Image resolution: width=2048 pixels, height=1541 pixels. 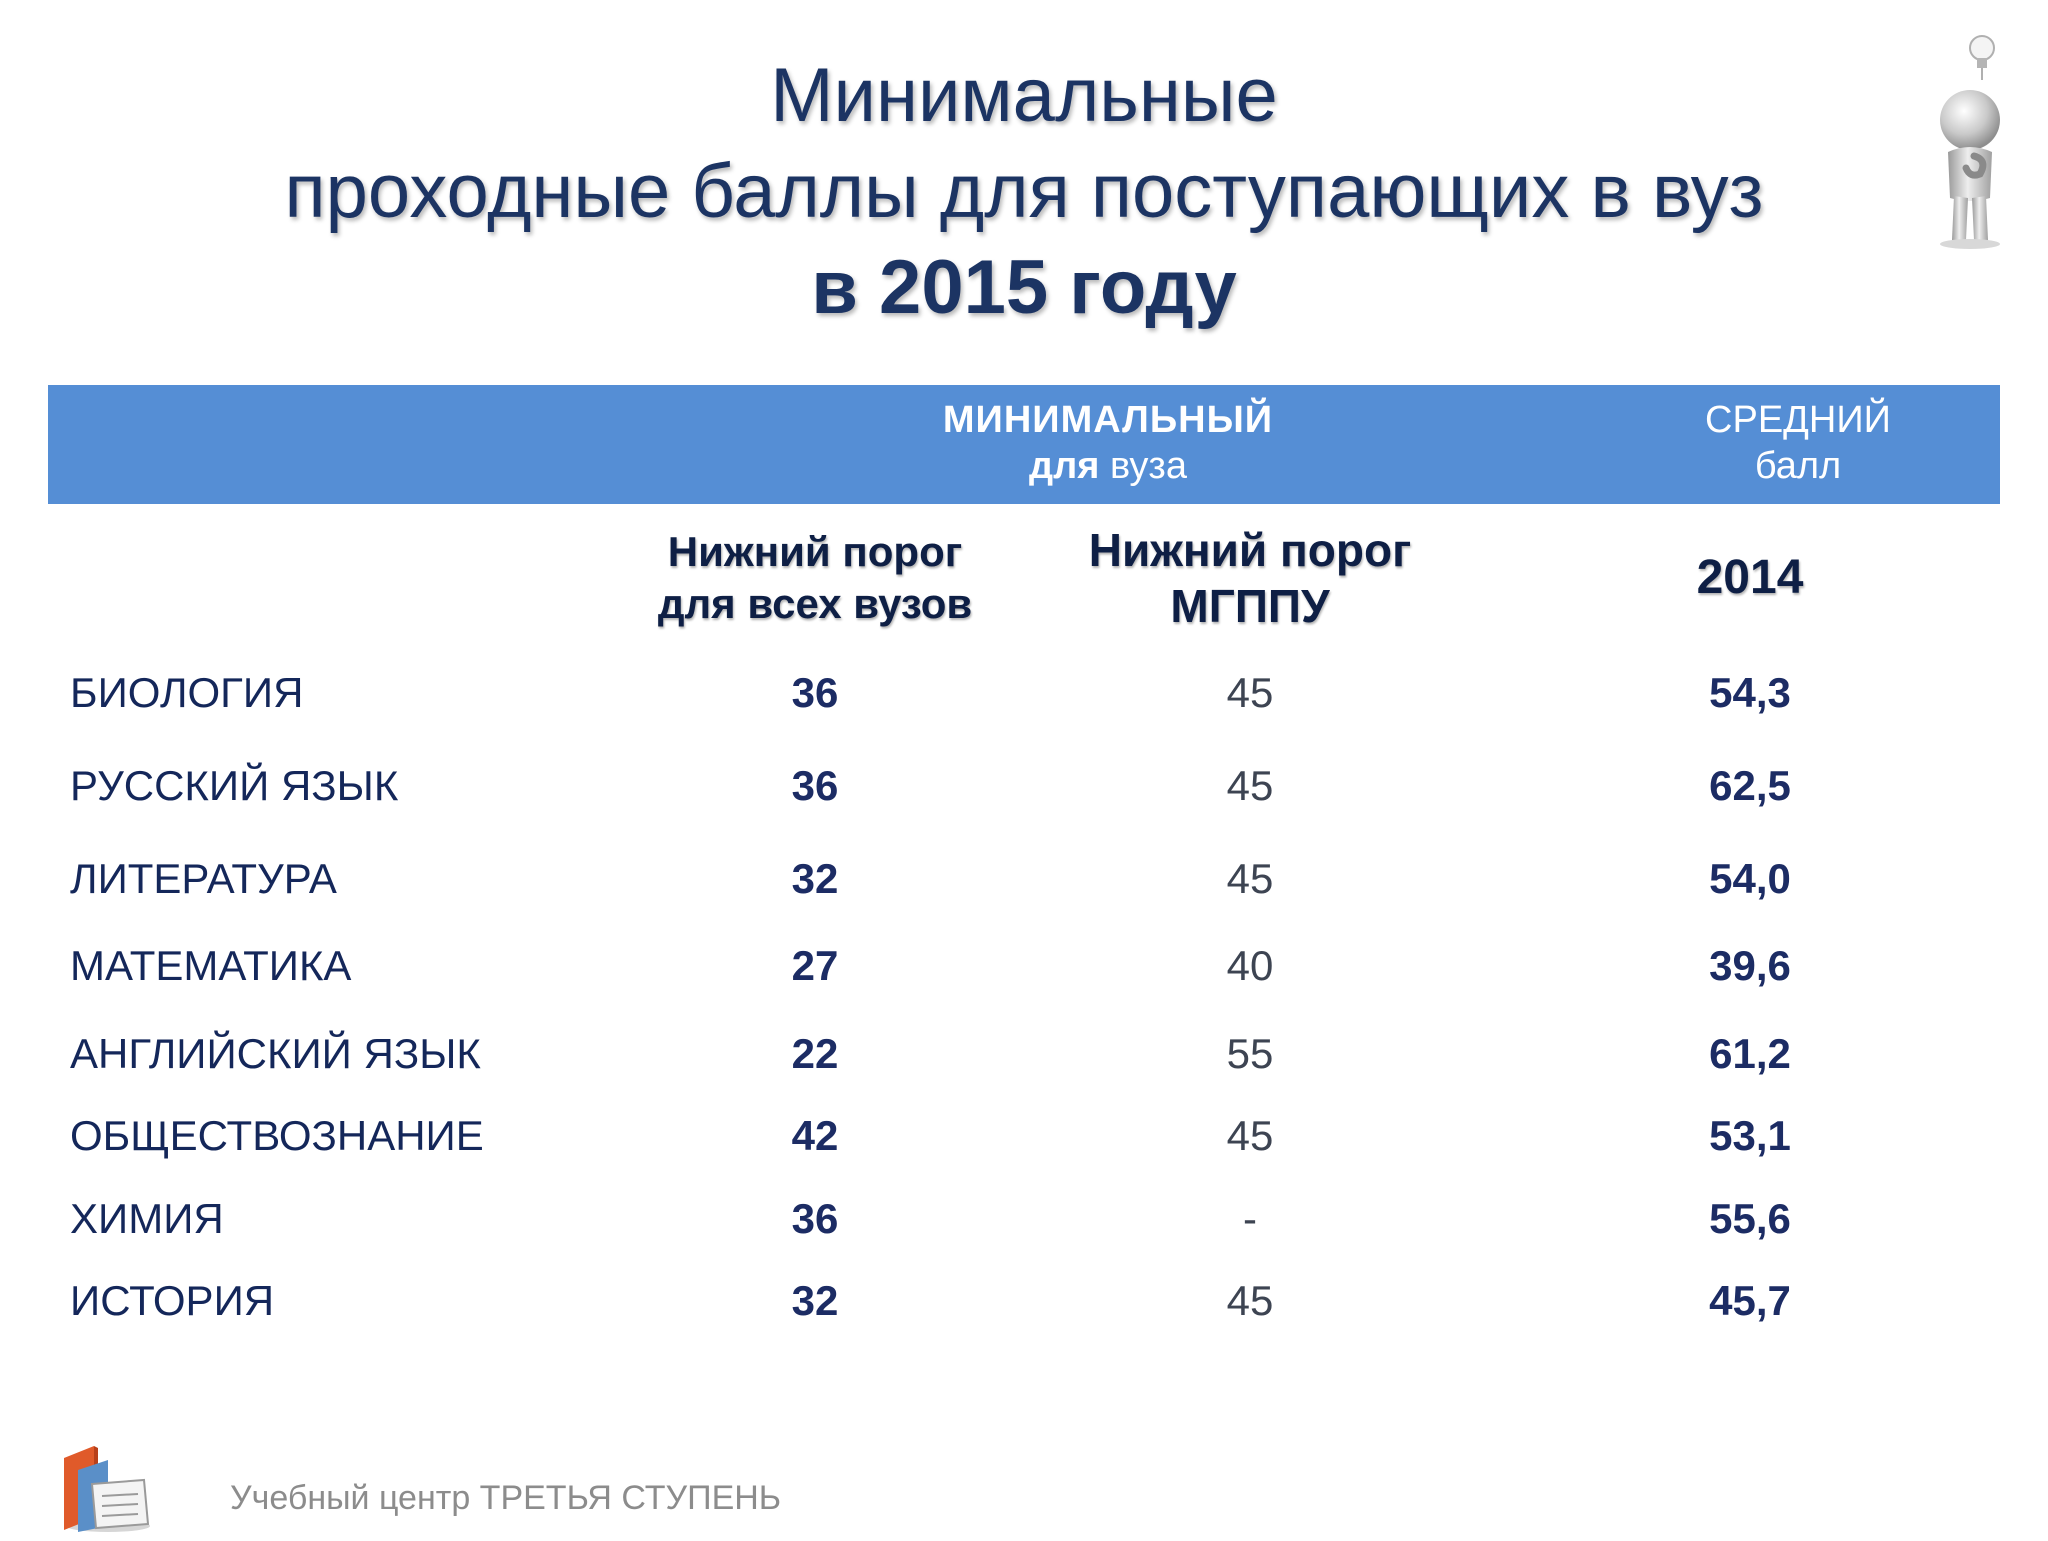 What do you see at coordinates (147, 1218) in the screenshot?
I see `subject-cell: ХИМИЯ` at bounding box center [147, 1218].